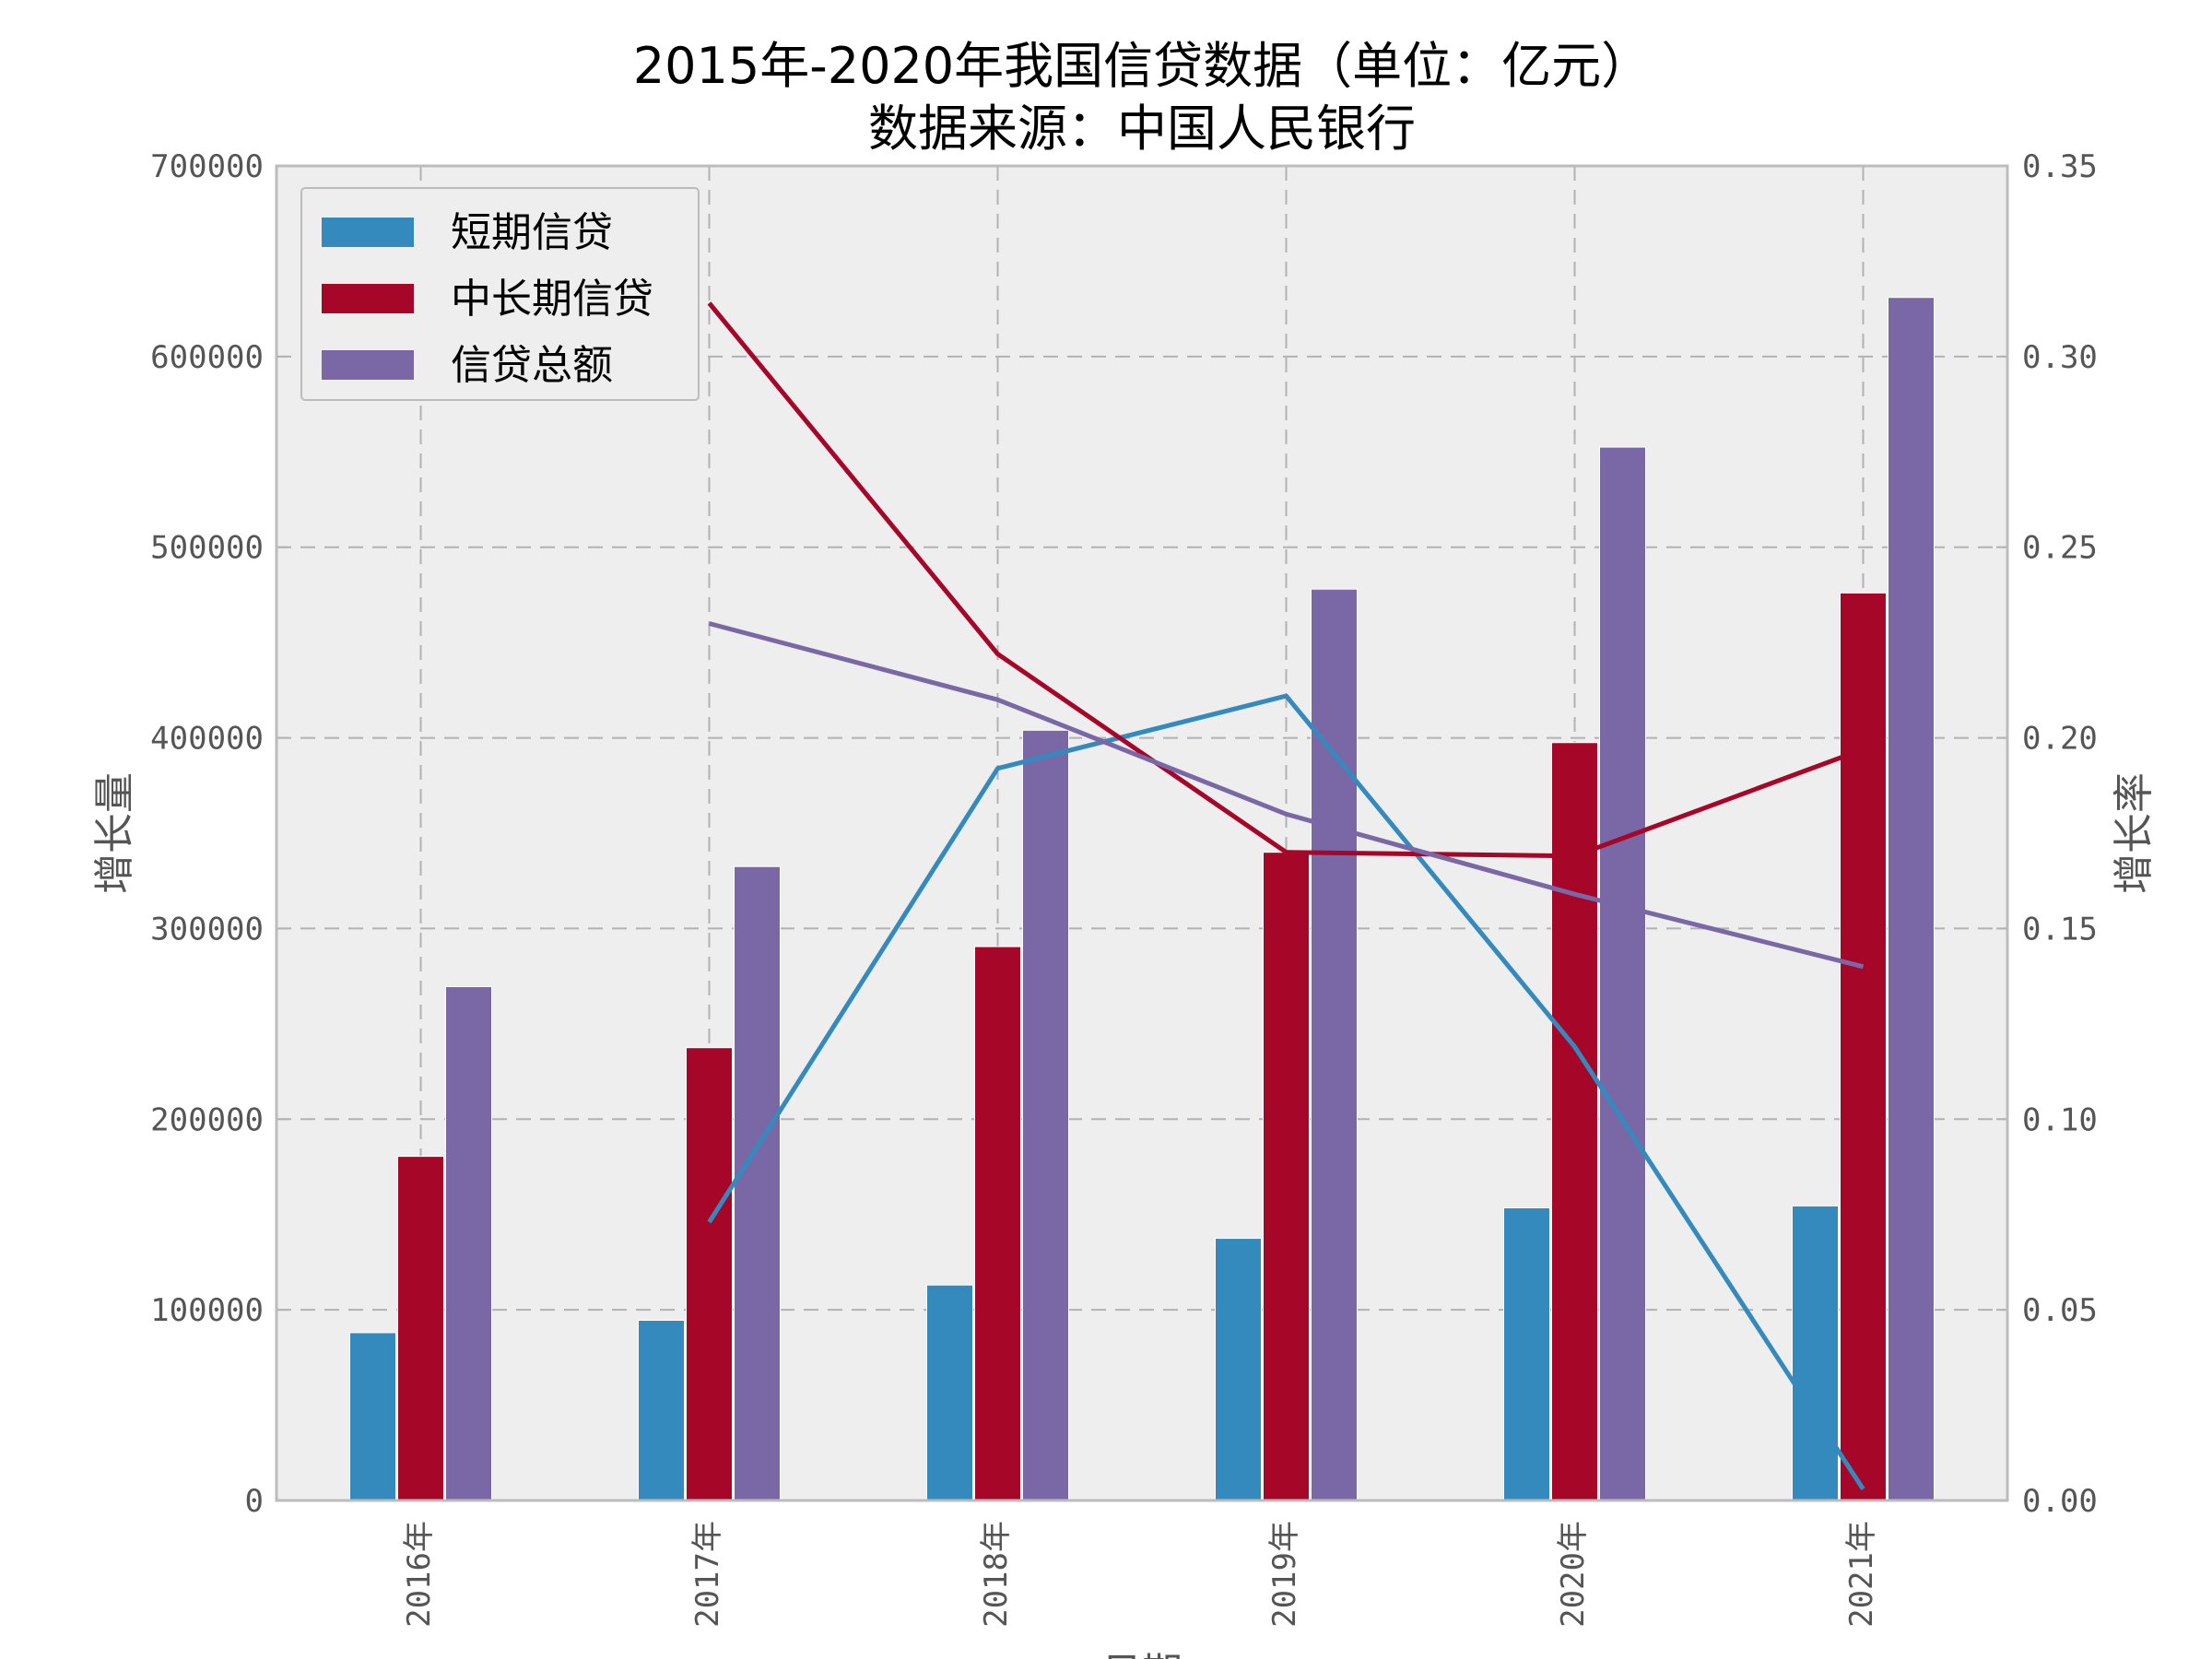 This screenshot has height=1659, width=2212. I want to click on legend-label: 信贷总额, so click(532, 365).